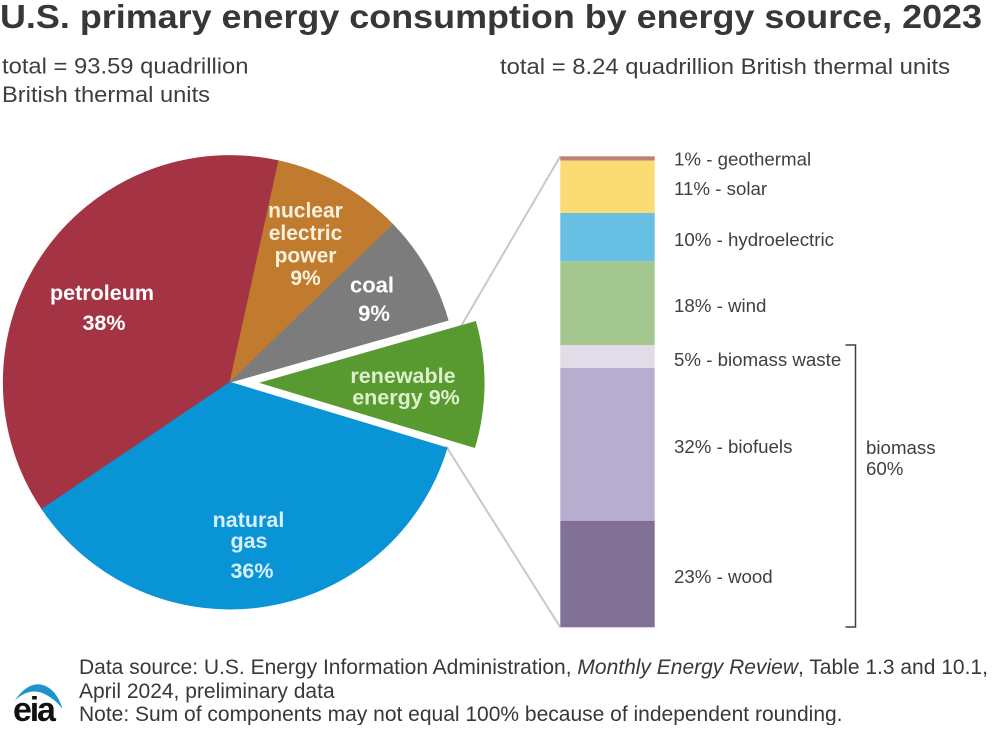 Image resolution: width=1000 pixels, height=730 pixels. I want to click on svg-text: April 2024, preliminary data, so click(207, 691).